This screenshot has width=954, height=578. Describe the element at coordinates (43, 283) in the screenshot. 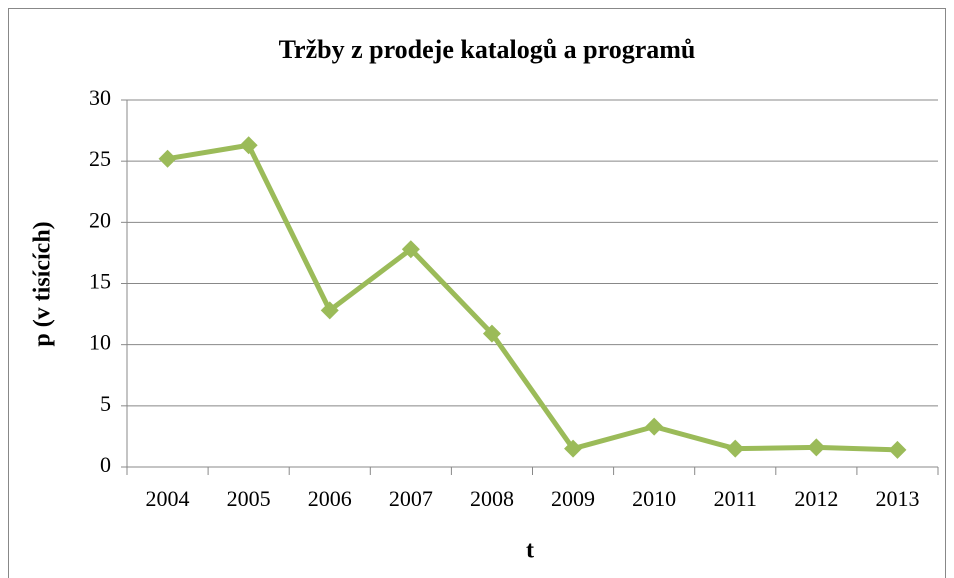

I see `y-axis-label: p (v tisících)` at that location.